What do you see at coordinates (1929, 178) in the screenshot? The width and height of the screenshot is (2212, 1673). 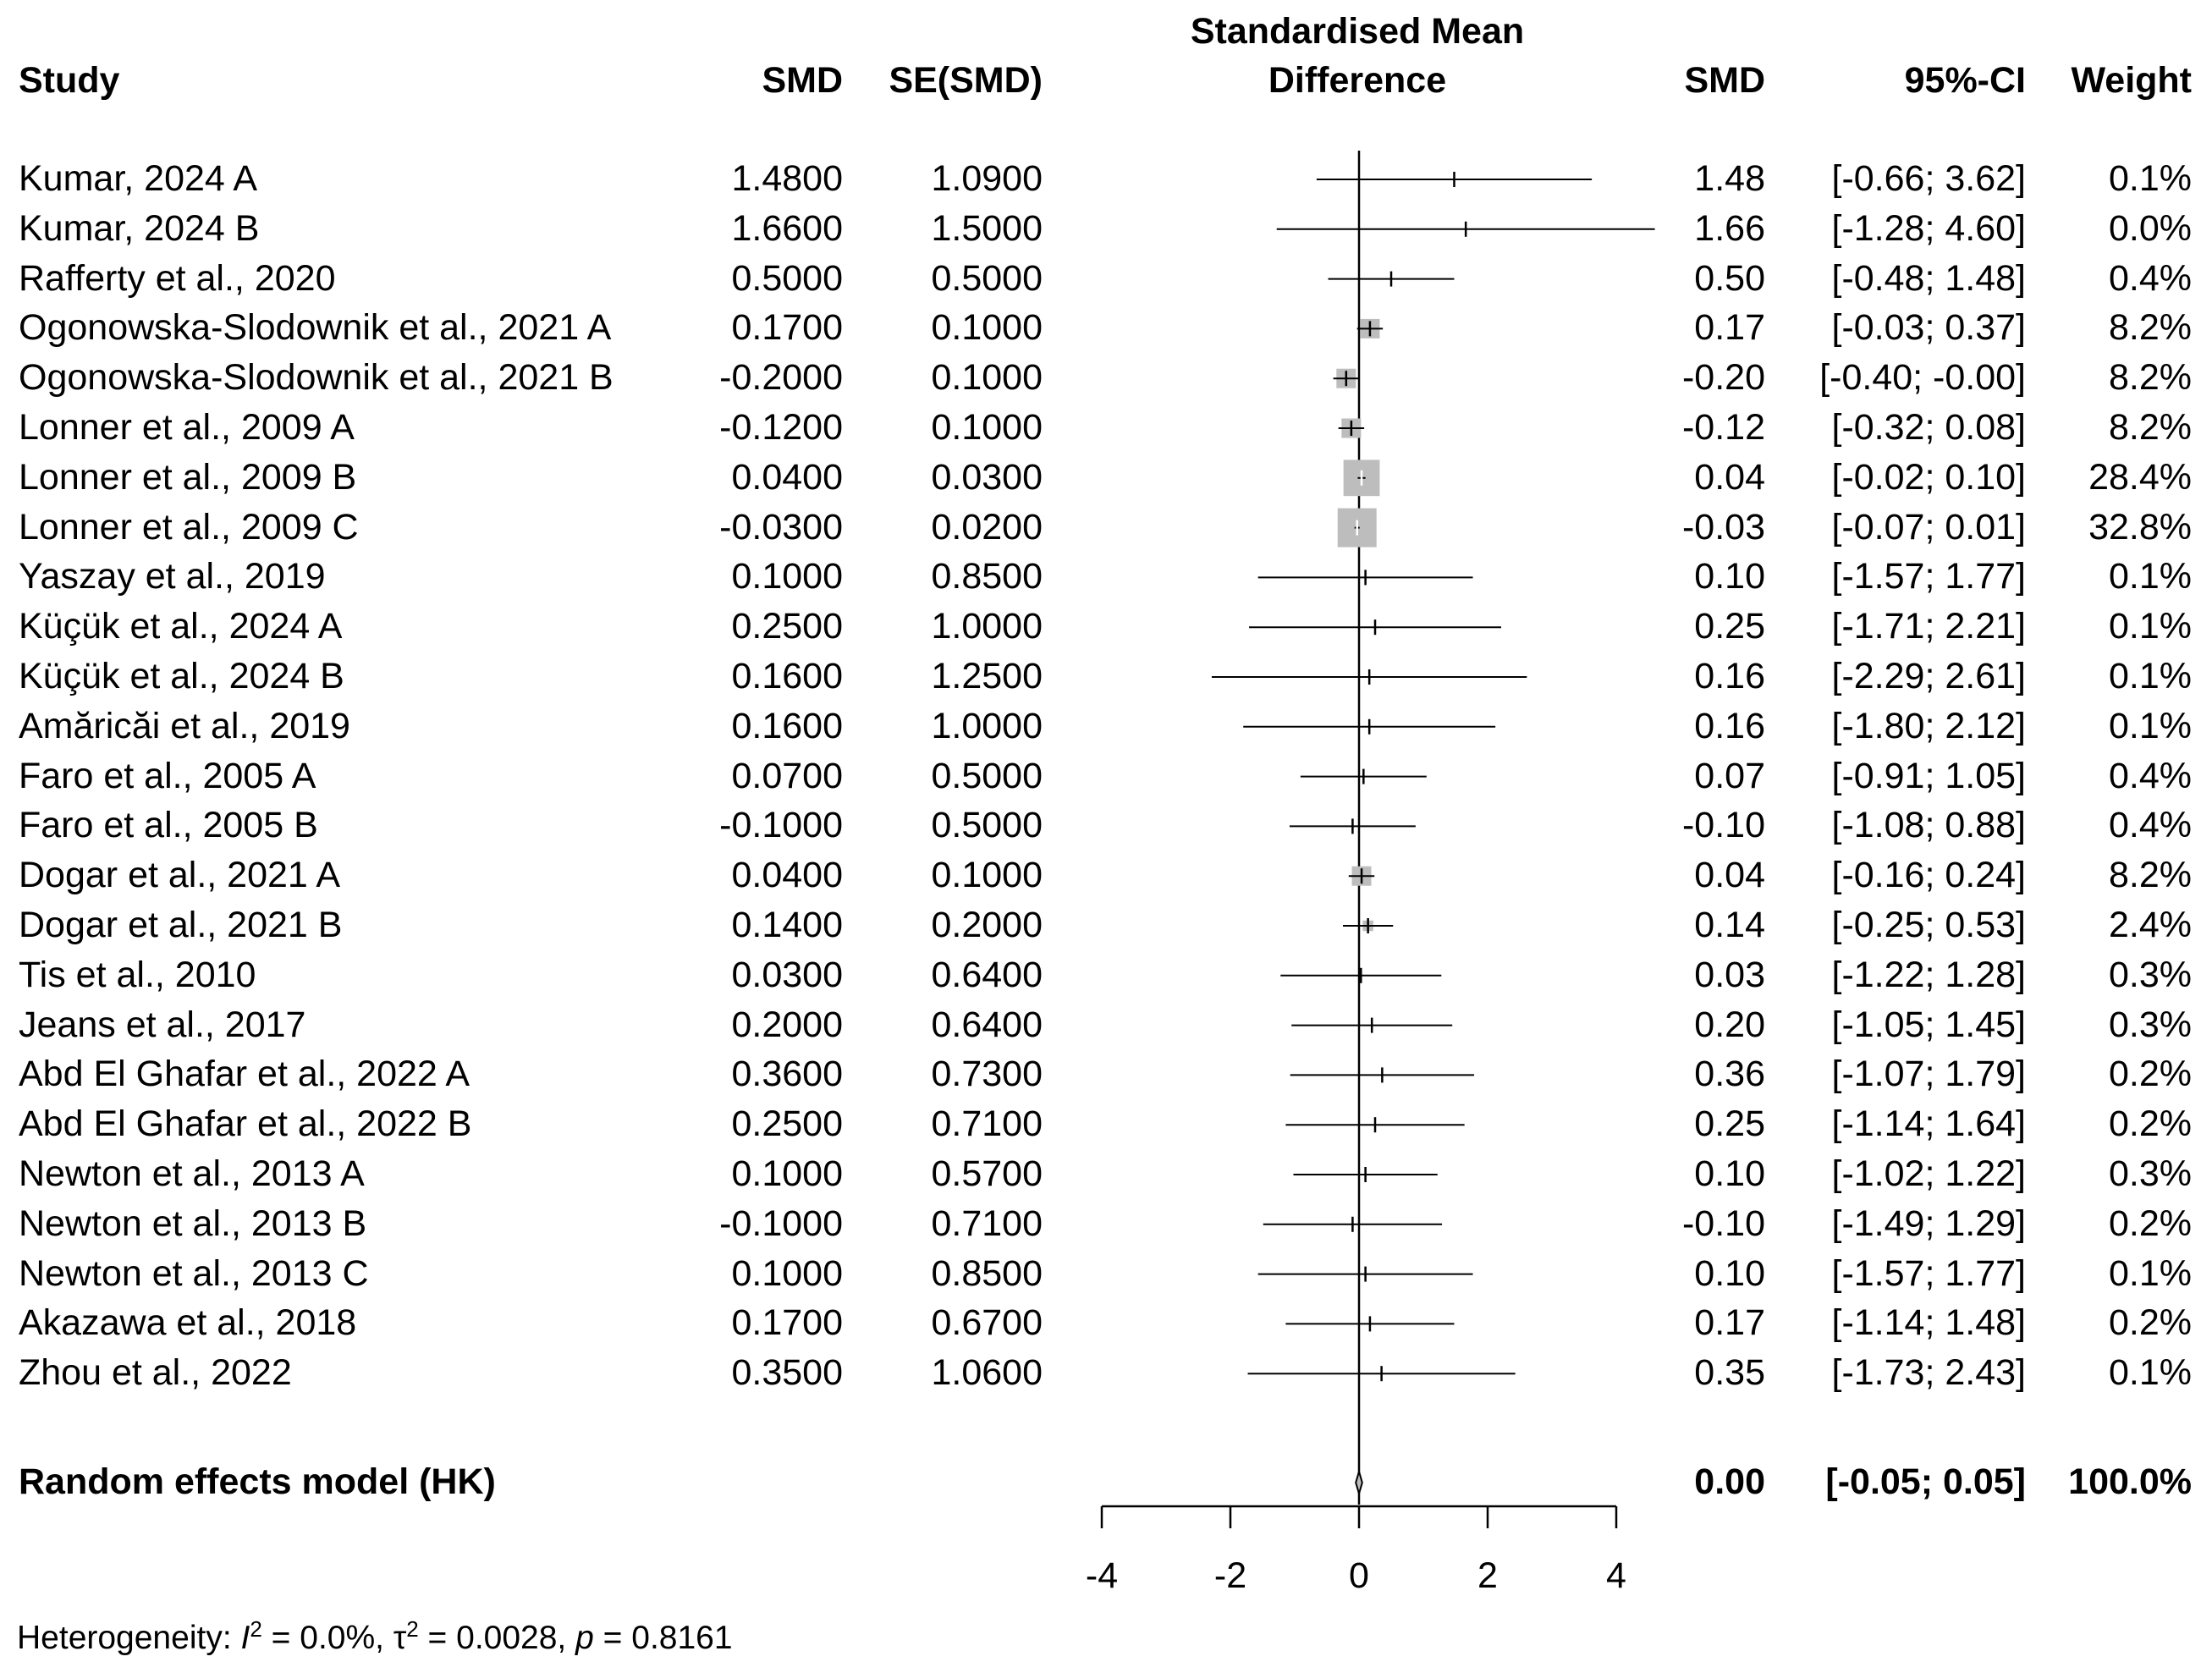 I see `study-ci: [-0.66; 3.62]` at bounding box center [1929, 178].